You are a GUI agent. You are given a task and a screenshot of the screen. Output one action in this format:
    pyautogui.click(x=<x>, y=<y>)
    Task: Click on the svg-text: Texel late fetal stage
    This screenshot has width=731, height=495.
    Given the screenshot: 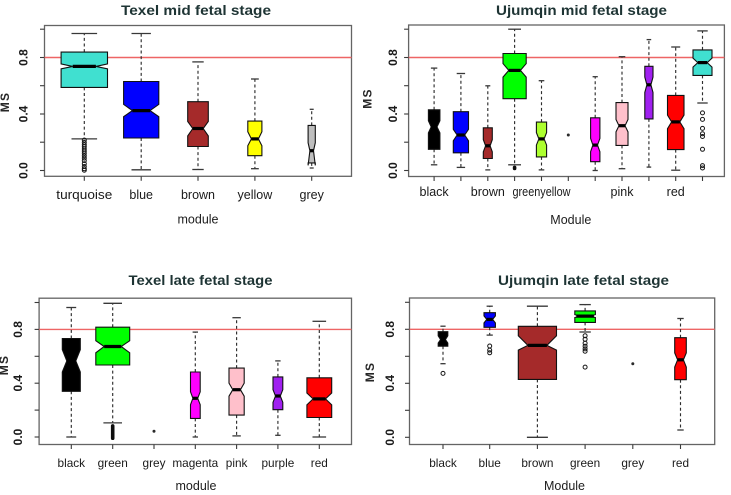 What is the action you would take?
    pyautogui.click(x=201, y=280)
    